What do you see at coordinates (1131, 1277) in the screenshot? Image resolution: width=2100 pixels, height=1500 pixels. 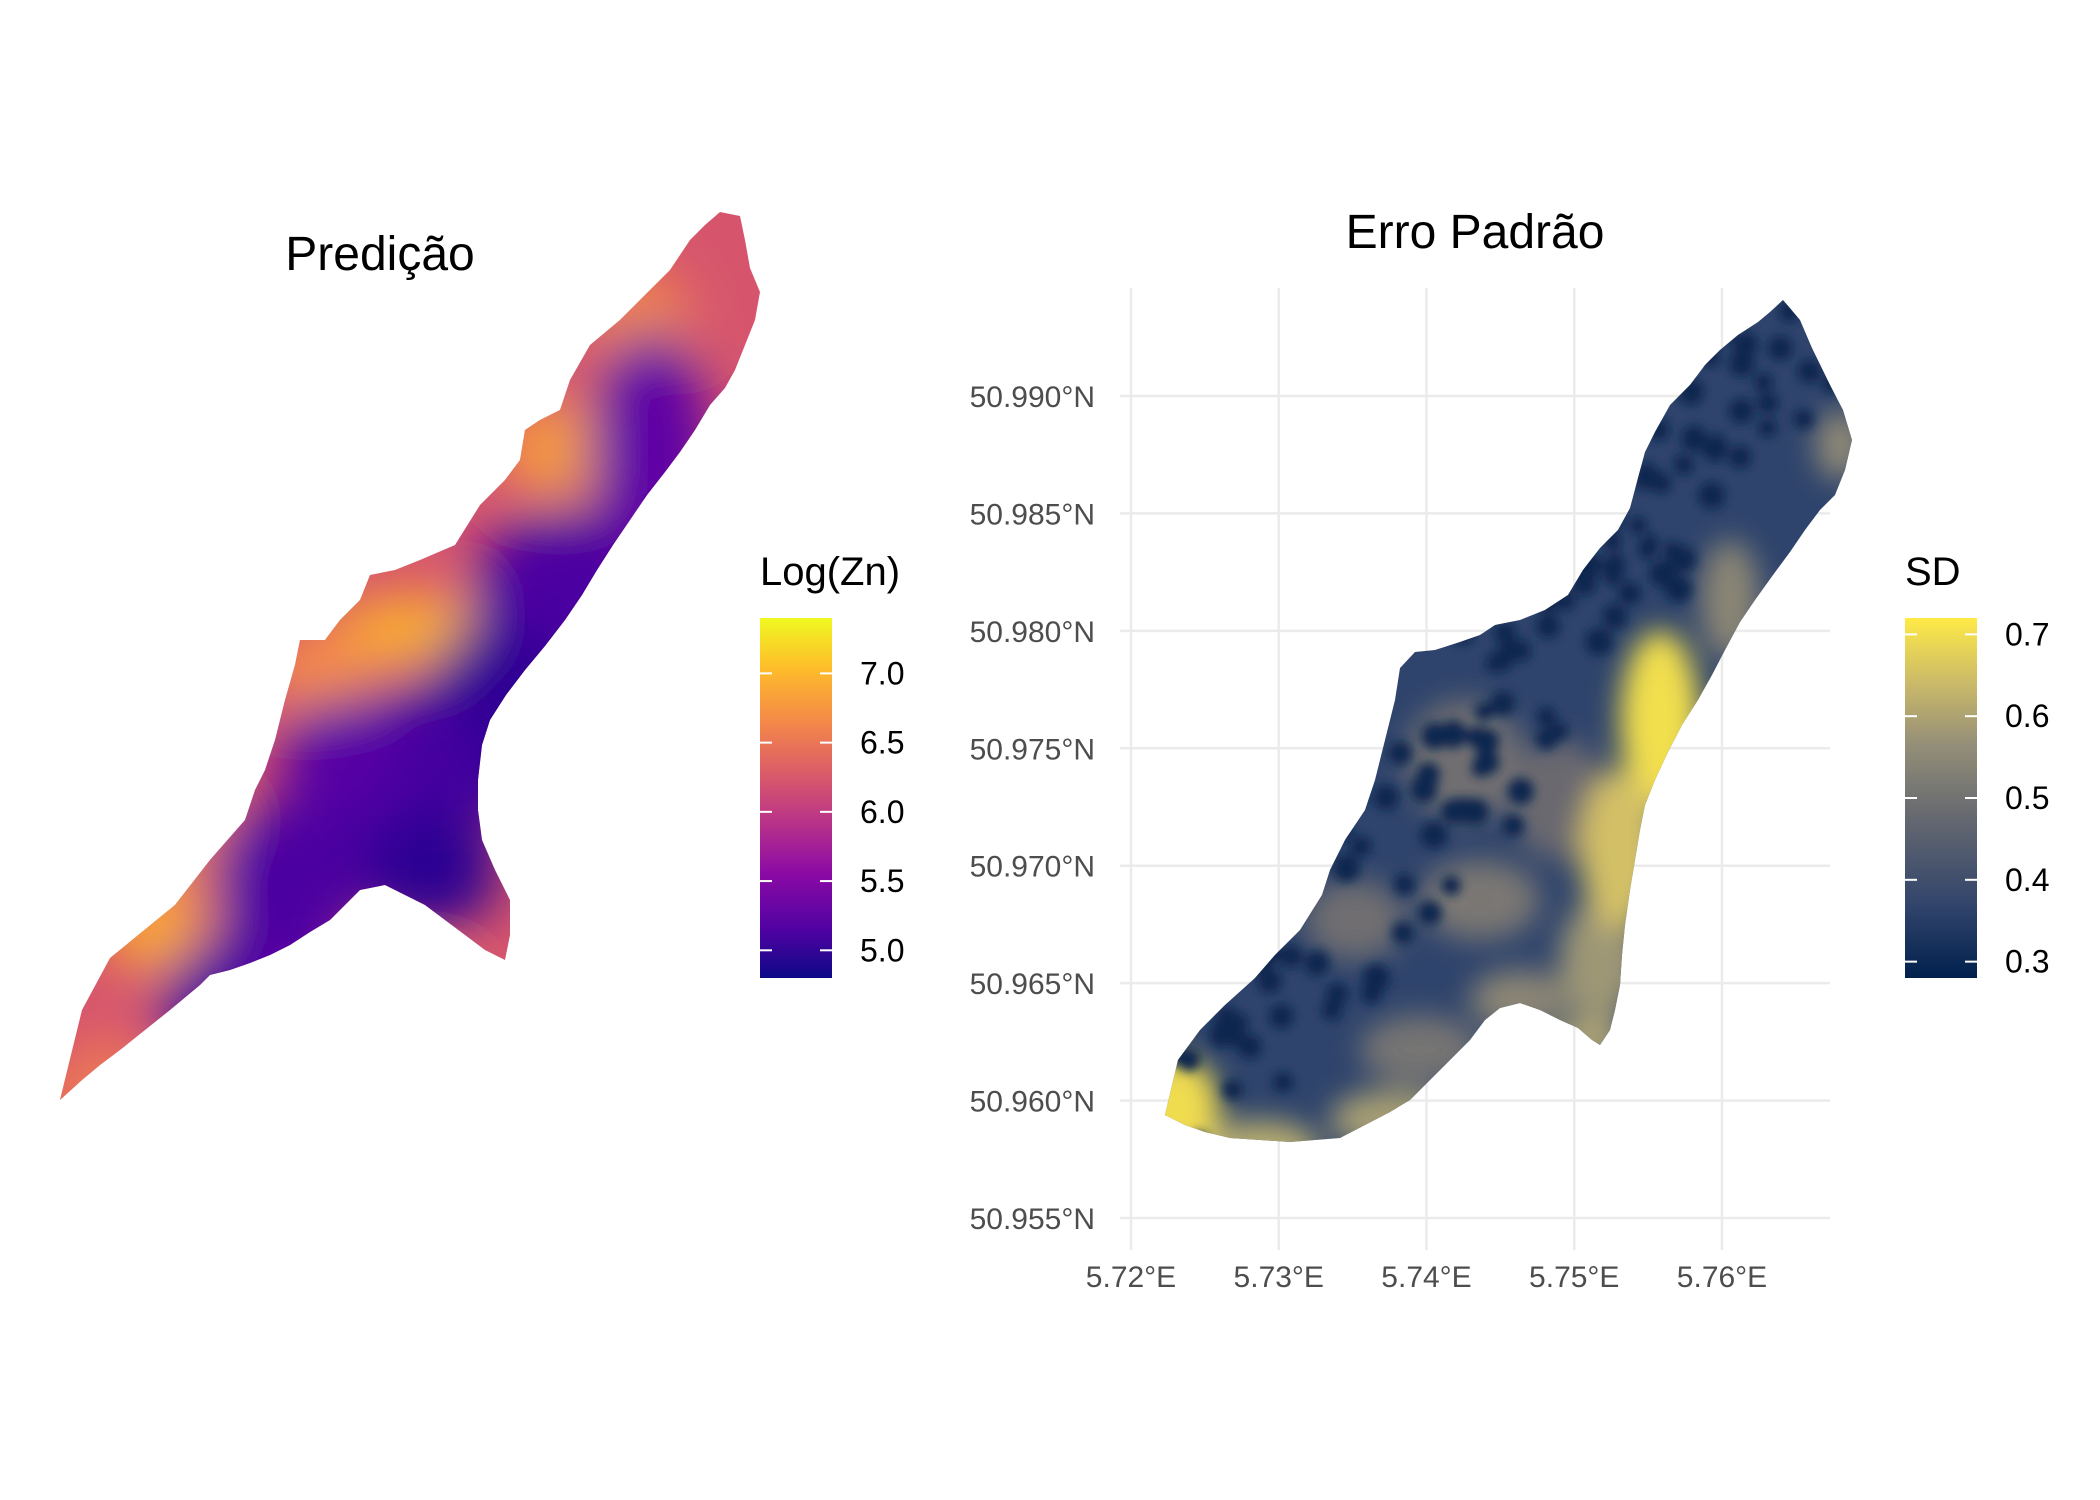 I see `x-tick-label: 5.72°E` at bounding box center [1131, 1277].